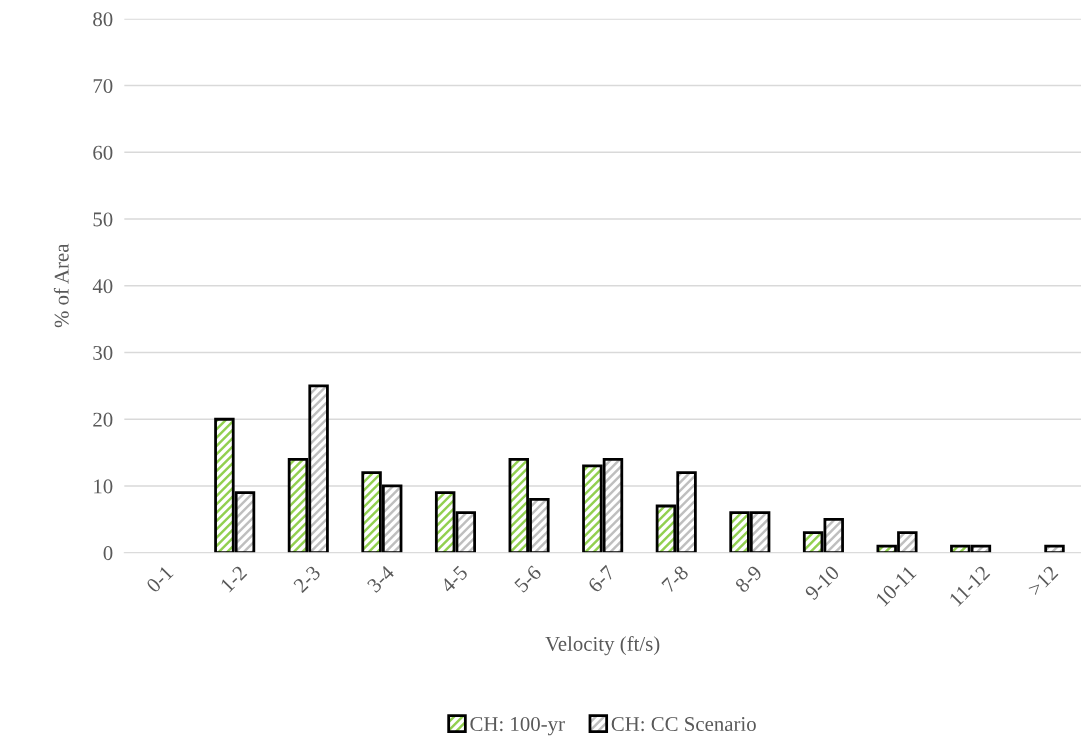  I want to click on x-tick-label: 2-3, so click(307, 579).